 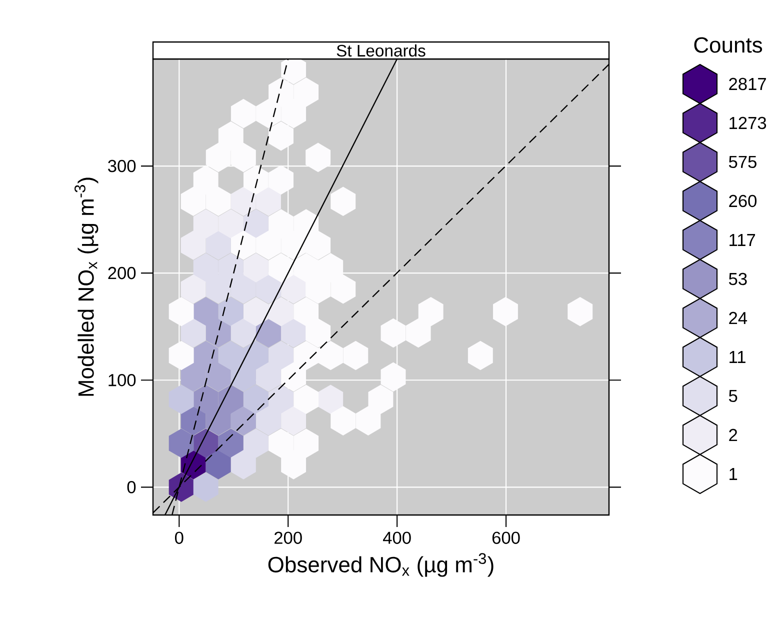 What do you see at coordinates (506, 538) in the screenshot?
I see `x-tick-label: 600` at bounding box center [506, 538].